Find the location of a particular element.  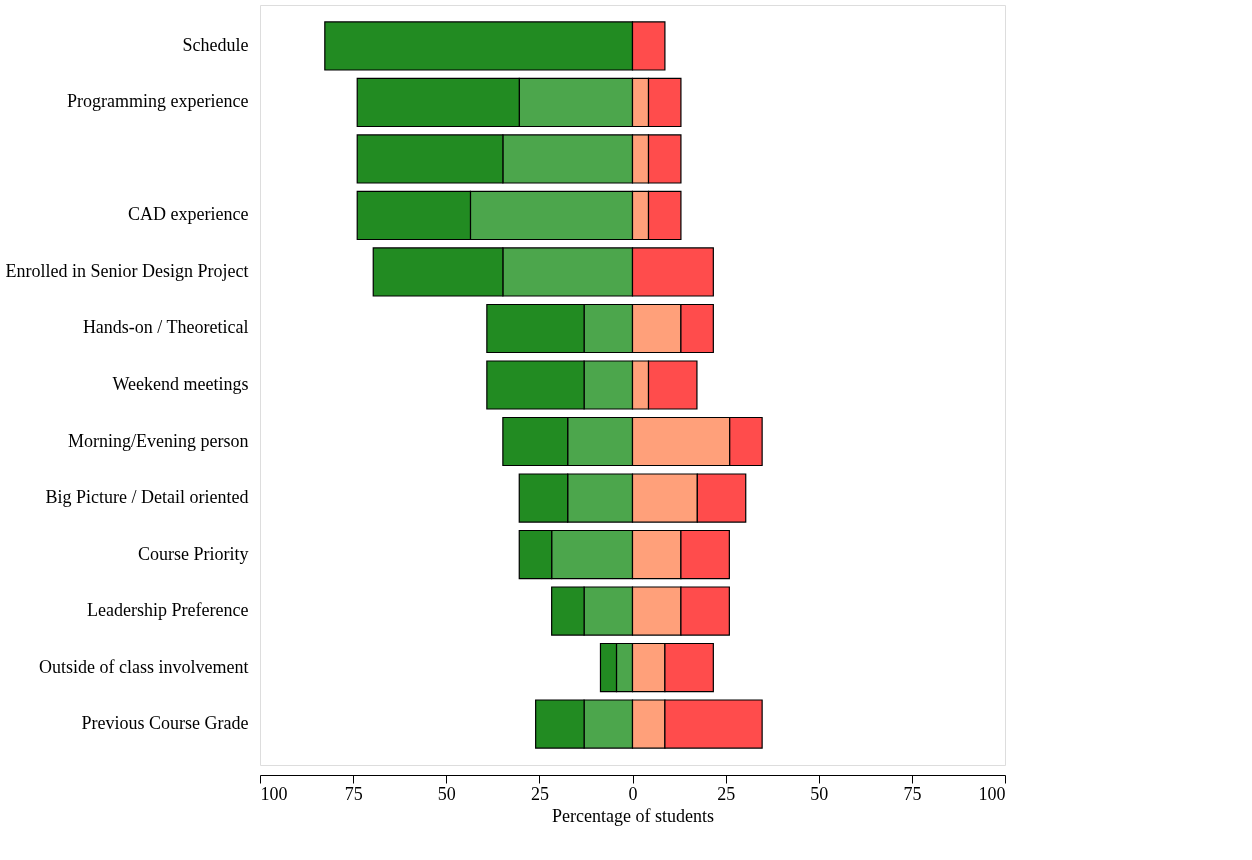

x-axis-title: Percentage of students is located at coordinates (633, 815).